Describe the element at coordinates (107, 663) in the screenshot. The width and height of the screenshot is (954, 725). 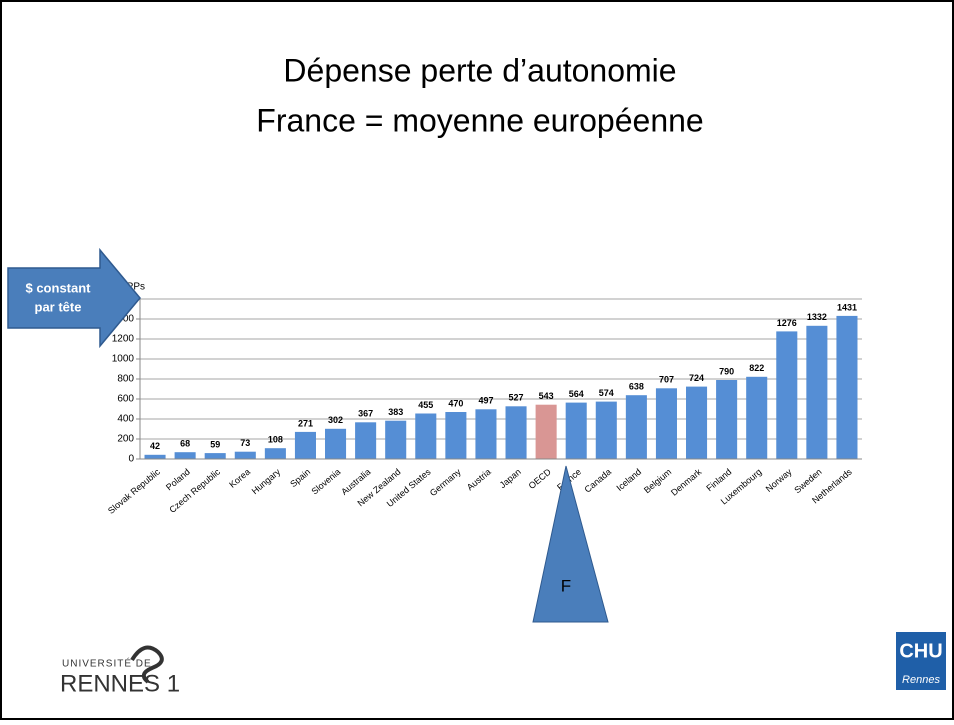
I see `univ-logo-top: UNIVERSITÉ DE` at that location.